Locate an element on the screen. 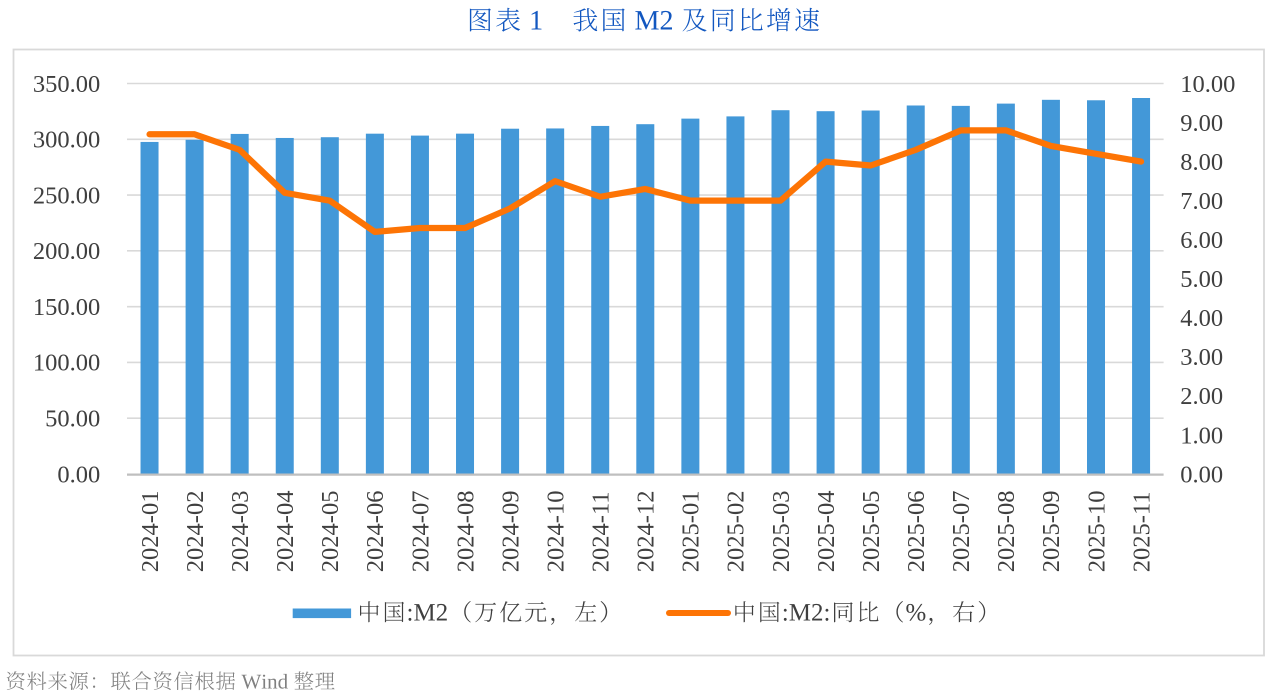 The height and width of the screenshot is (698, 1280). svg-text: 5.00 is located at coordinates (1201, 279).